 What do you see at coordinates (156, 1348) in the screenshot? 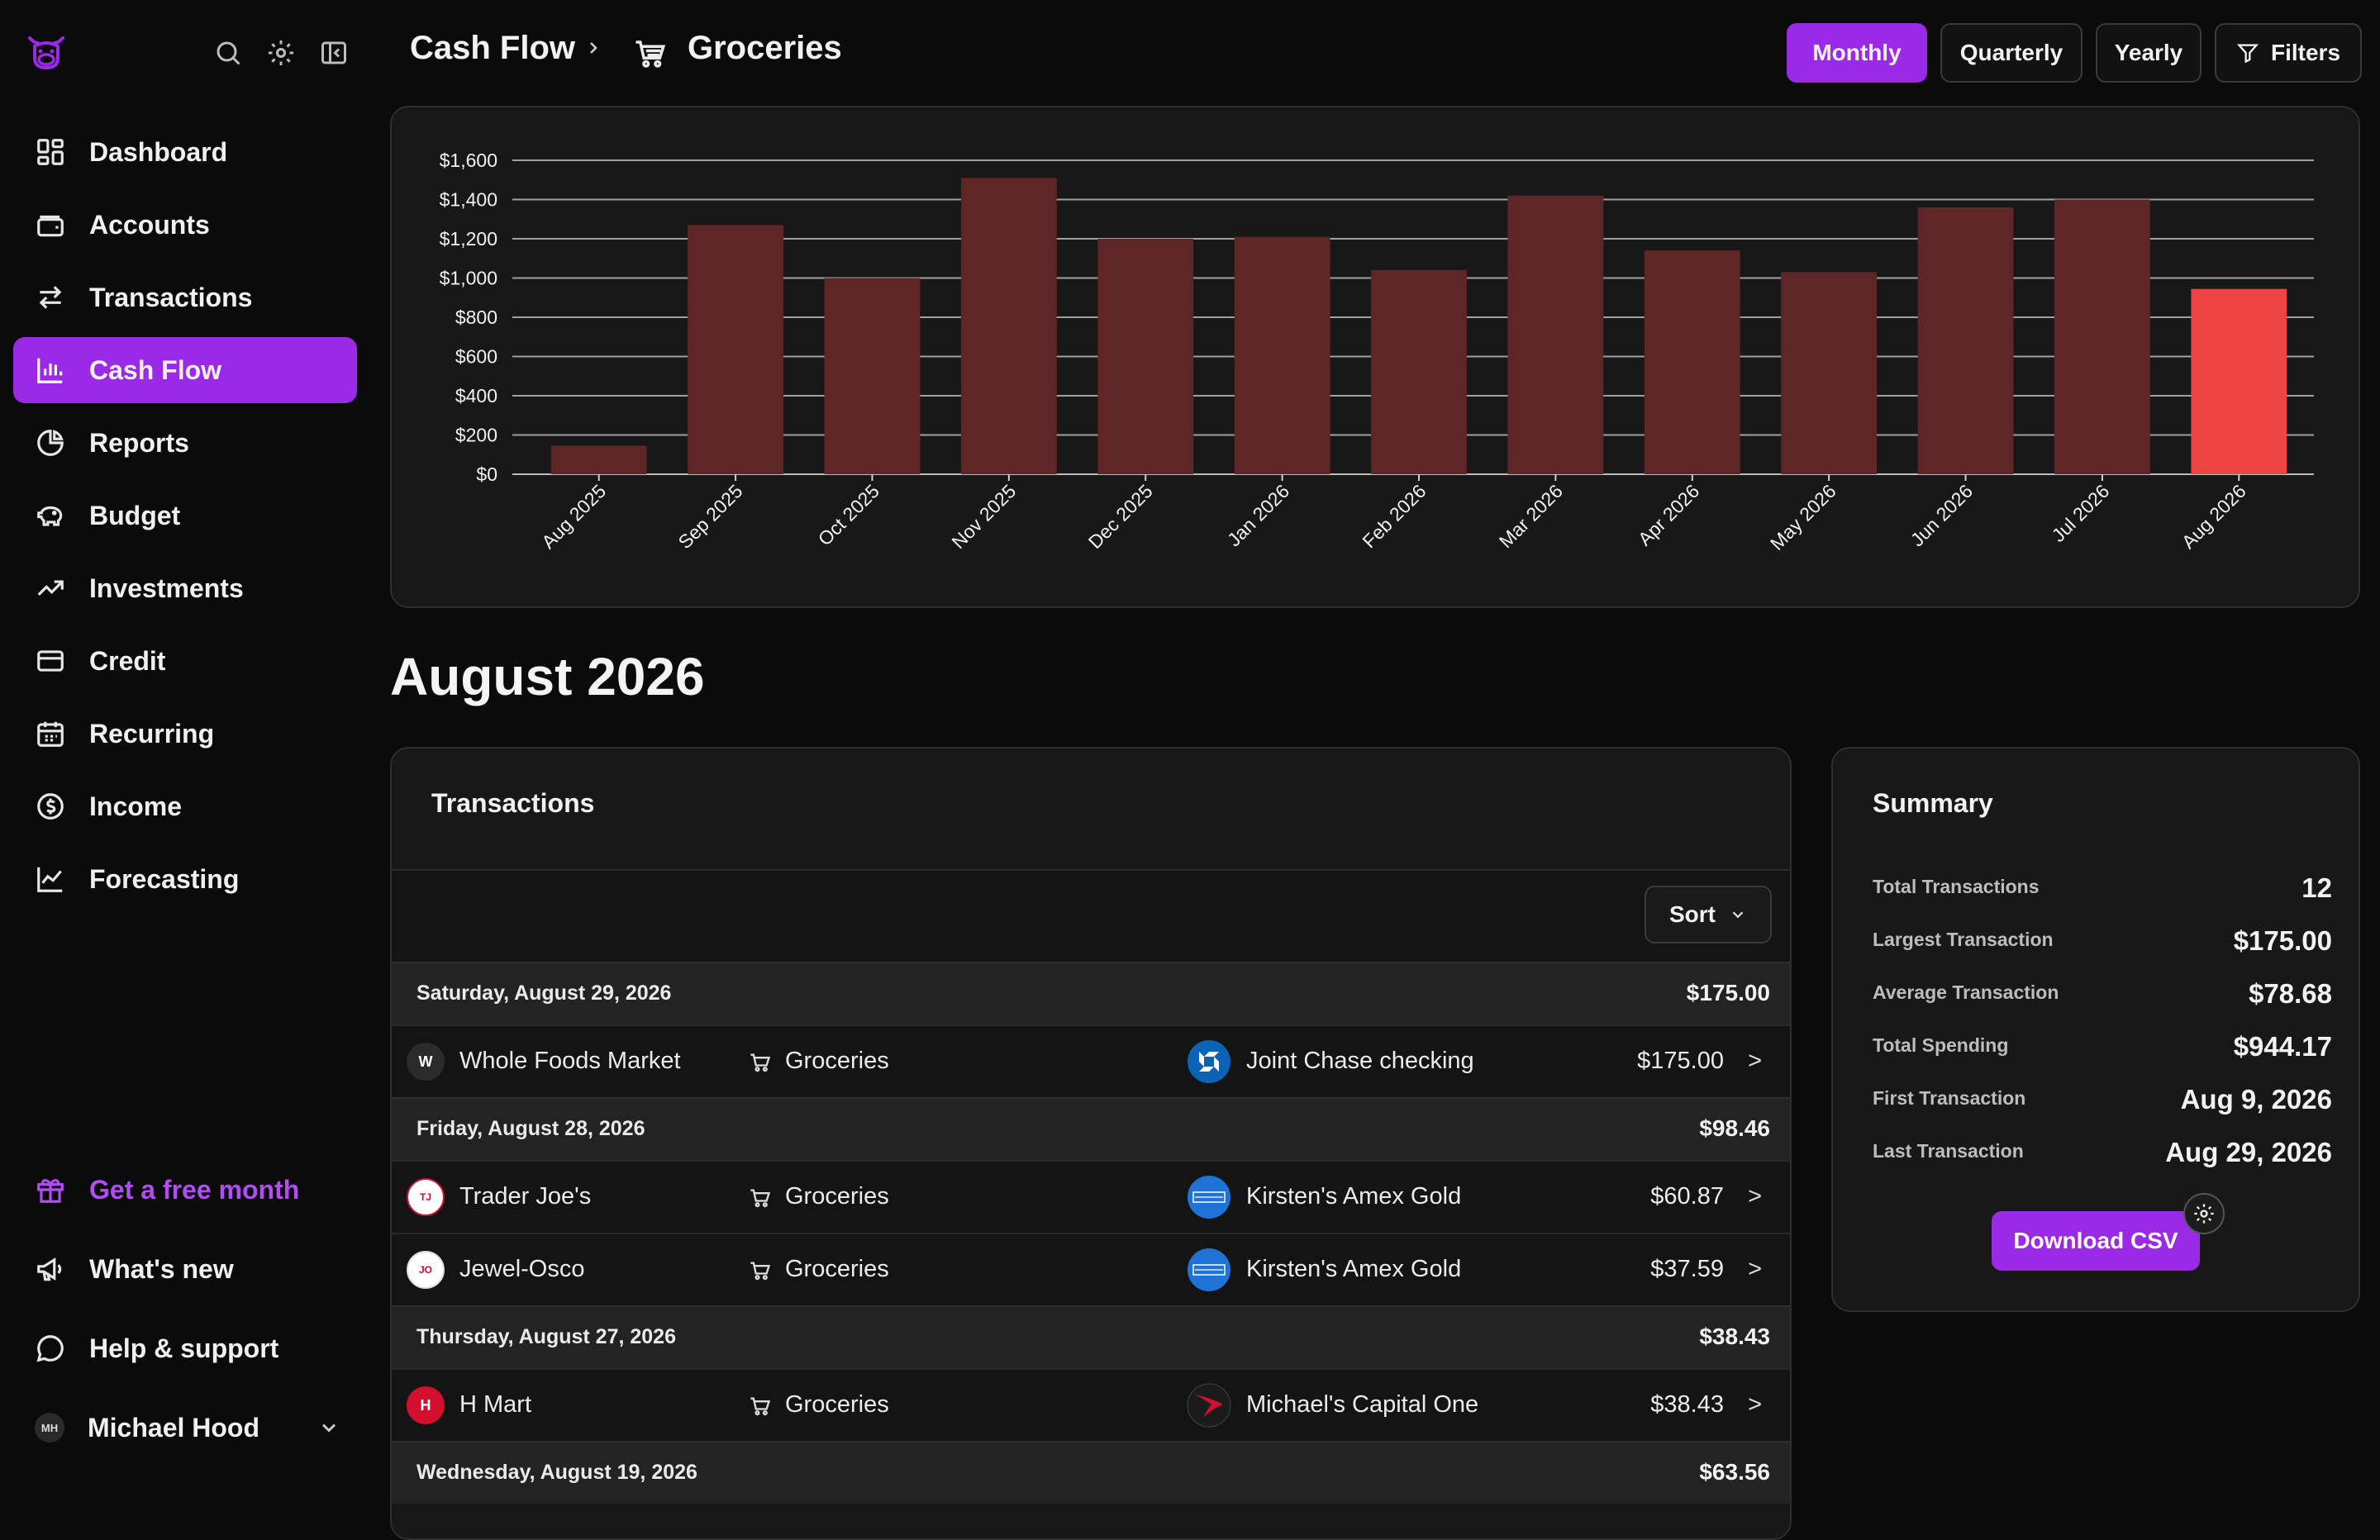
I see `help-support-link: Help & support` at bounding box center [156, 1348].